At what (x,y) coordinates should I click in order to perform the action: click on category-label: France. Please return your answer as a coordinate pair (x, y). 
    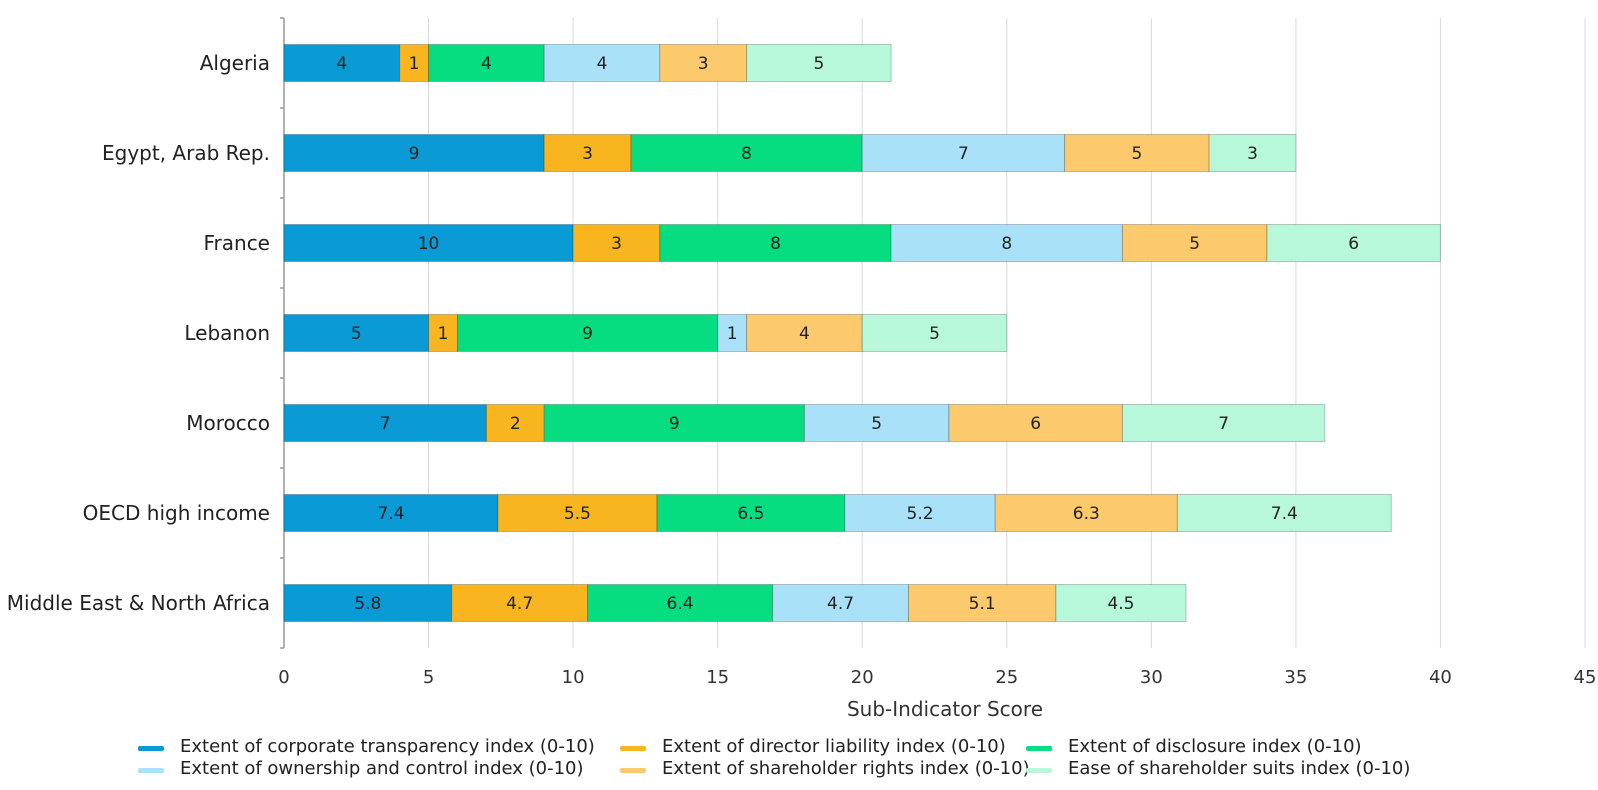
    Looking at the image, I should click on (236, 243).